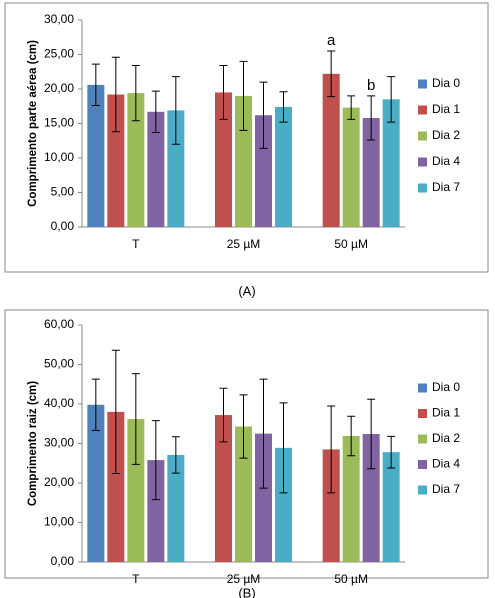  I want to click on y-tick-label: 60,00, so click(59, 324).